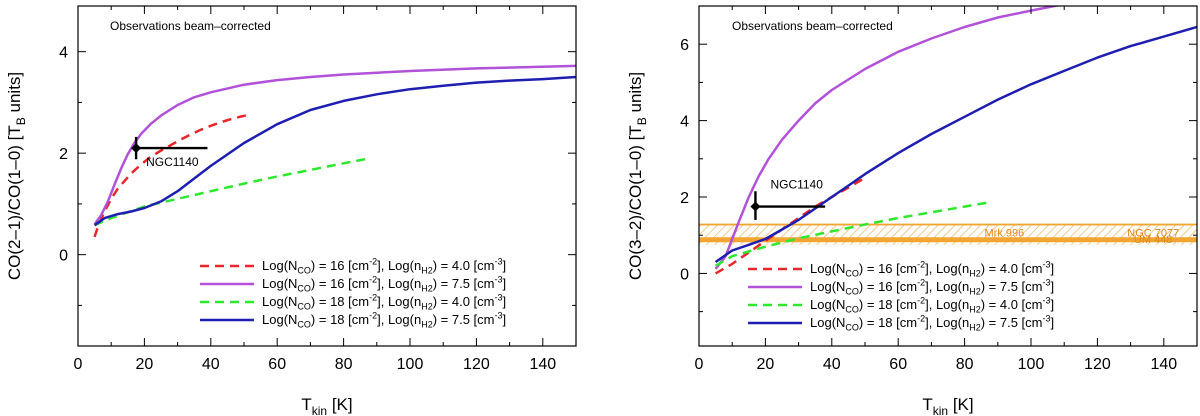 The image size is (1200, 416). I want to click on band-label: NGC 7077, so click(1153, 234).